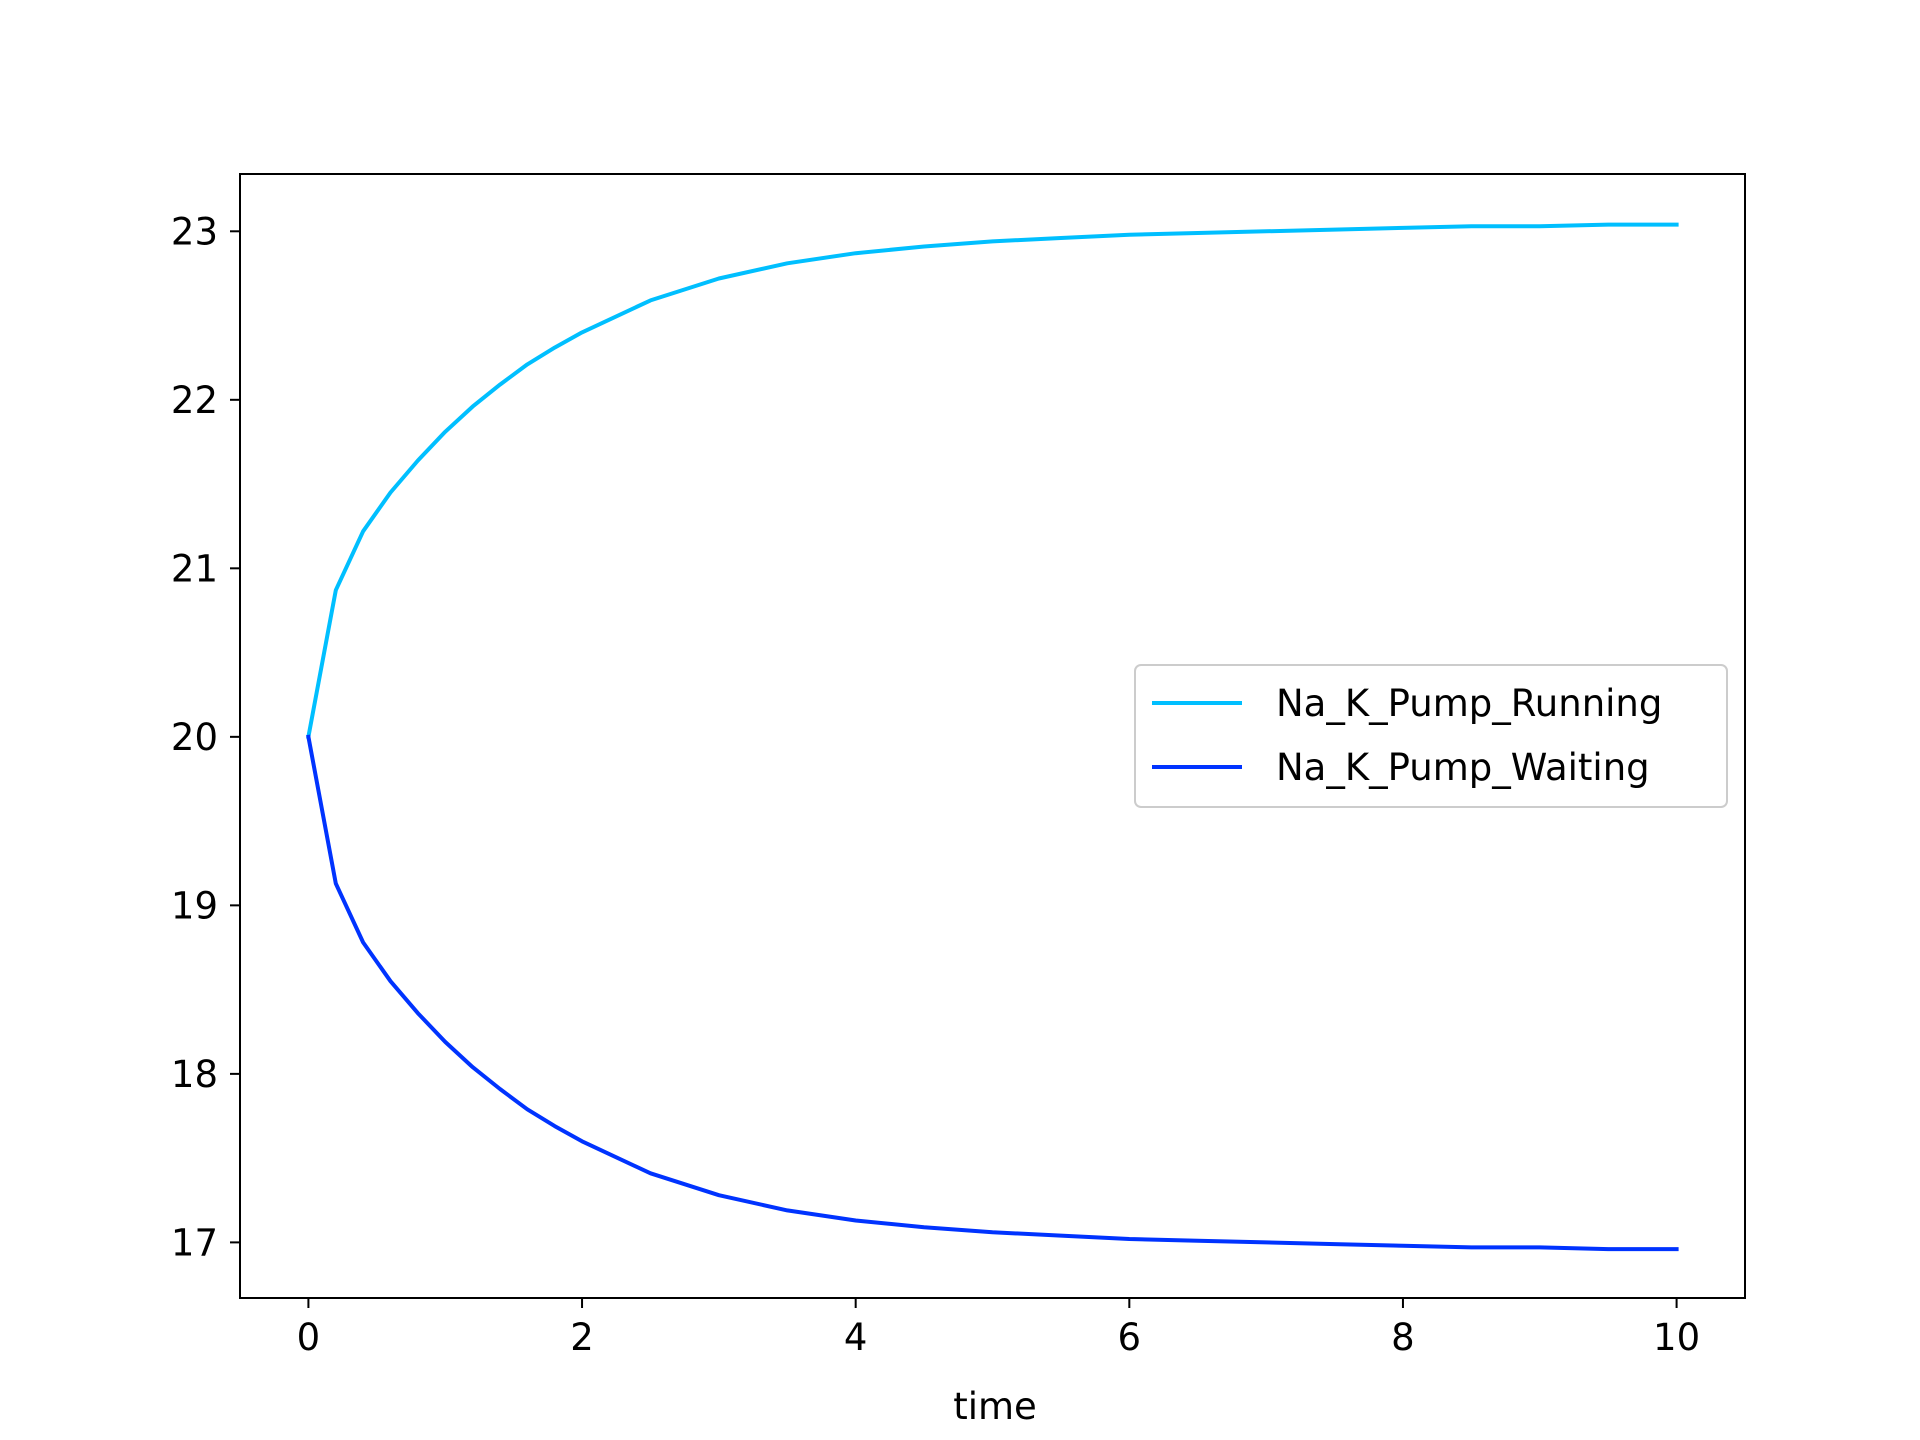  Describe the element at coordinates (194, 400) in the screenshot. I see `y-tick-label: 22` at that location.